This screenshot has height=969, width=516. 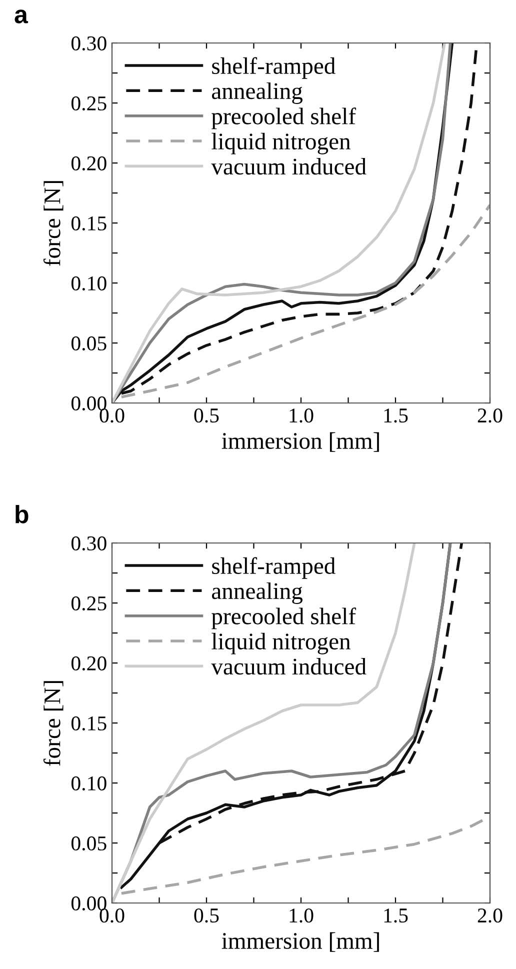 What do you see at coordinates (305, 301) in the screenshot?
I see `line-series` at bounding box center [305, 301].